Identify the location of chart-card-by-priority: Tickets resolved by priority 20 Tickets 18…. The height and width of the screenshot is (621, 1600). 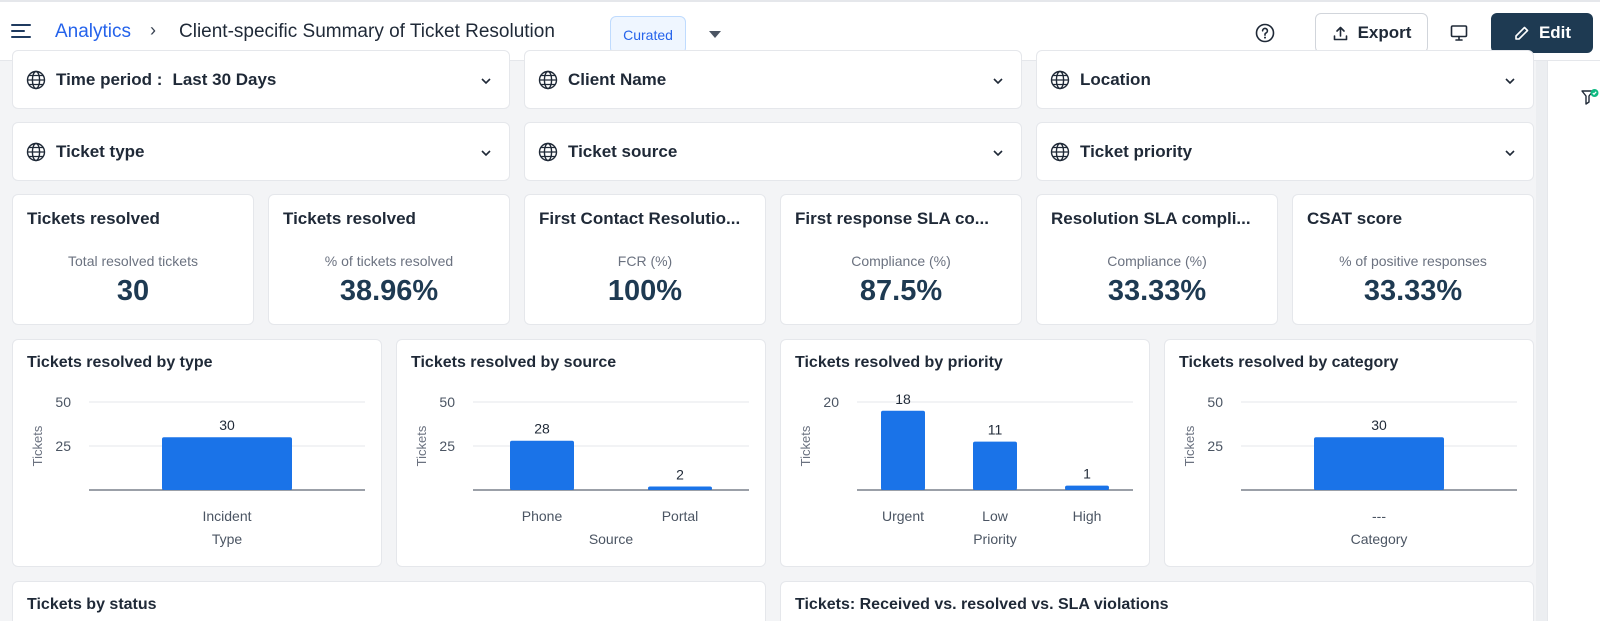
(965, 453).